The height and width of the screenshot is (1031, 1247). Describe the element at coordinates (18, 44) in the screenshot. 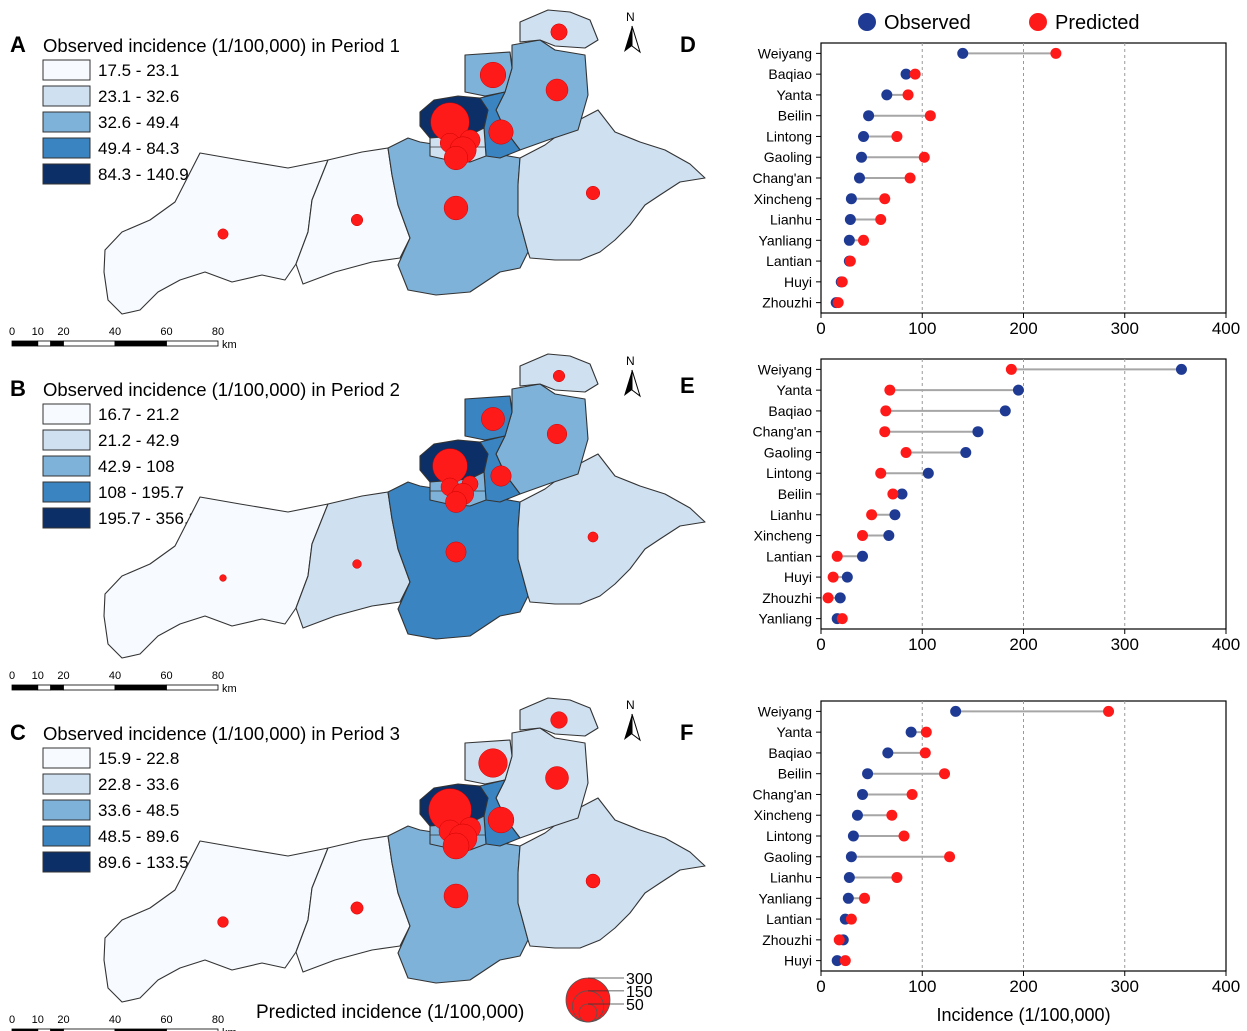

I see `panel-letter: A` at that location.